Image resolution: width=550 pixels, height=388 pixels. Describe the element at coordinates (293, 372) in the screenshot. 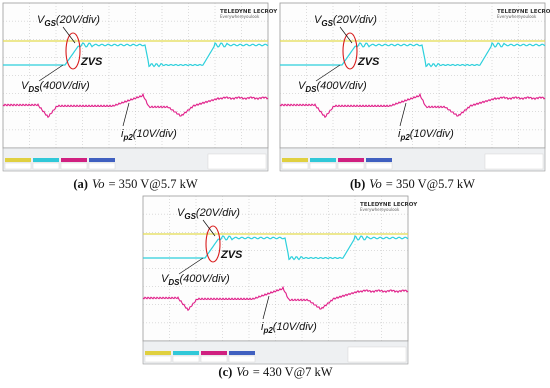

I see `caption-text: = 430 V@7 kW` at that location.